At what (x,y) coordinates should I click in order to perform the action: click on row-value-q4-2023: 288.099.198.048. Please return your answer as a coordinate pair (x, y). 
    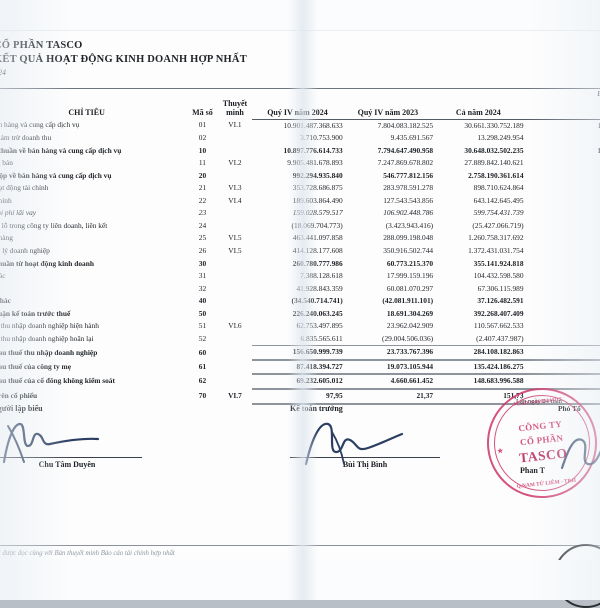
    Looking at the image, I should click on (408, 238).